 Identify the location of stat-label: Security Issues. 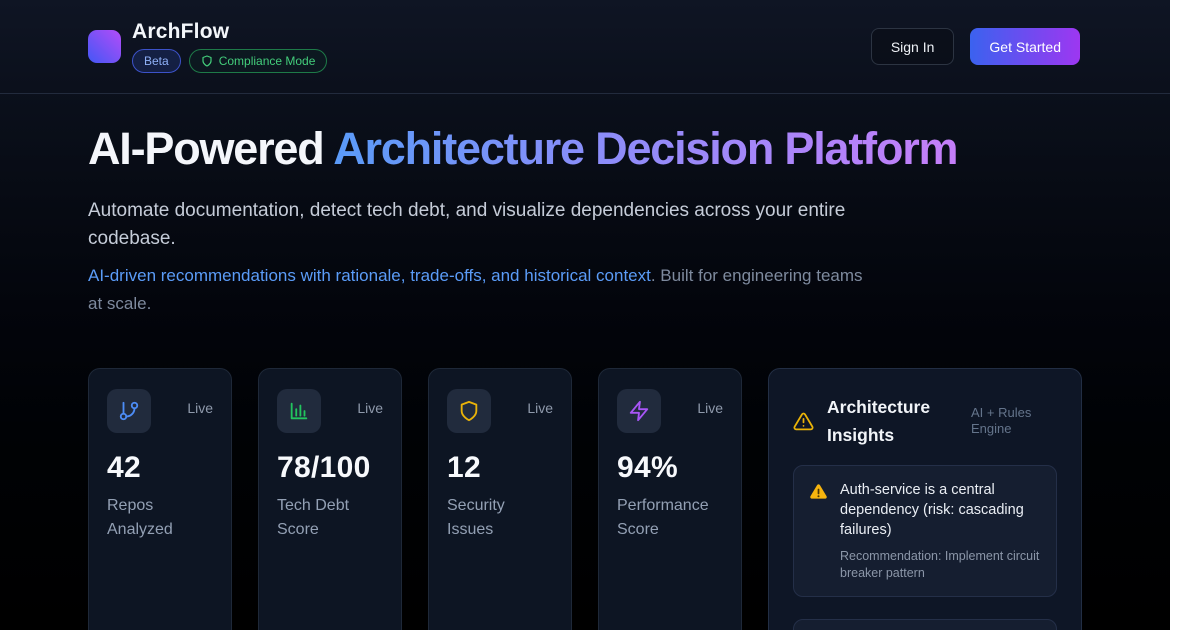
(476, 517).